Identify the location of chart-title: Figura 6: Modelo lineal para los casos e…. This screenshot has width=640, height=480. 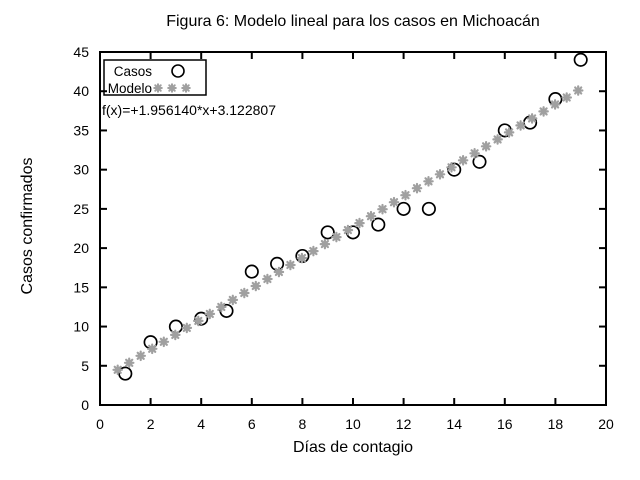
(353, 21).